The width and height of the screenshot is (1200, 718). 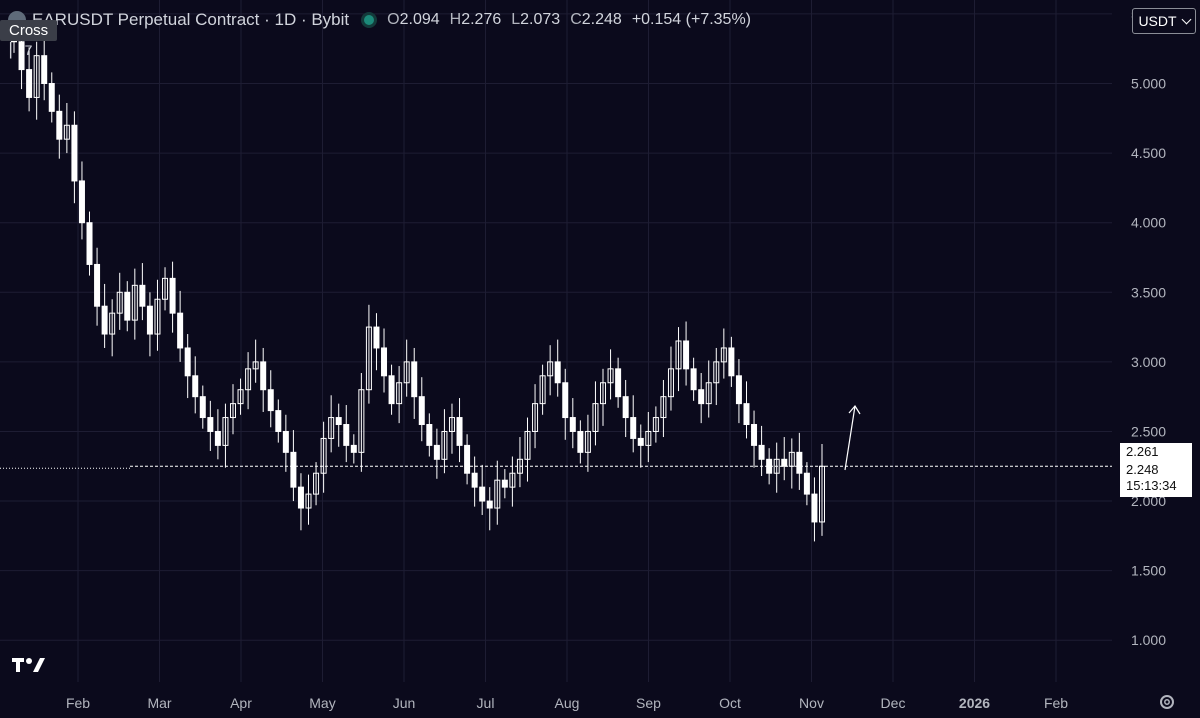 I want to click on indicator-count: ▏ 7, so click(x=21, y=50).